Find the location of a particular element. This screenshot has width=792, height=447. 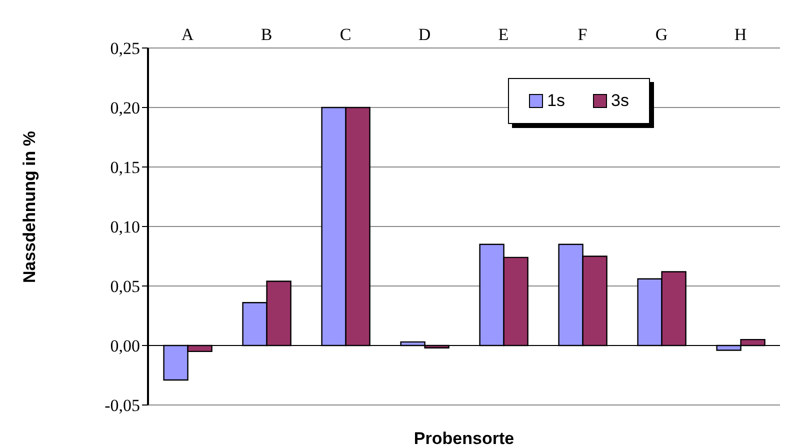

y-tick-label: -0,05 is located at coordinates (122, 406).